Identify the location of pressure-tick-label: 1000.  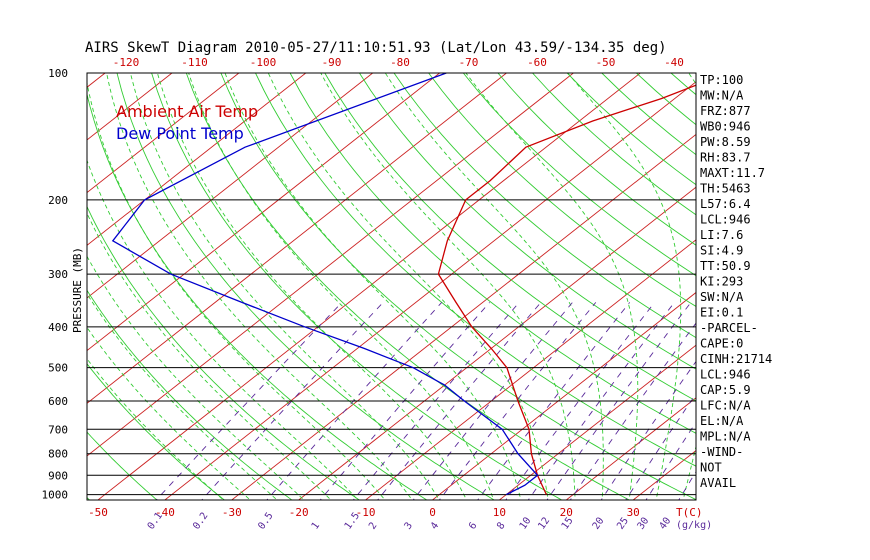
(55, 495).